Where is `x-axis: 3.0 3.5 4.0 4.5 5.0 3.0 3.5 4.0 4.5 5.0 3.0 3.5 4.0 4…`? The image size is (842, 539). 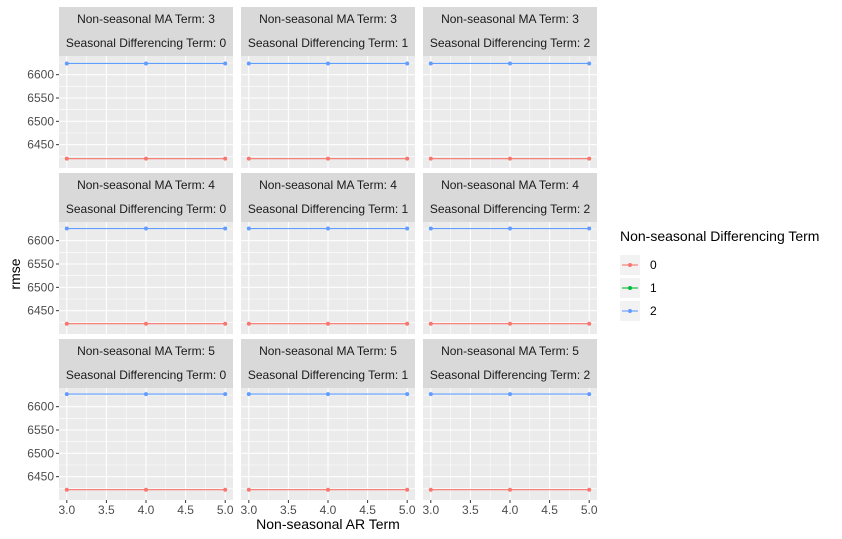
x-axis: 3.0 3.5 4.0 4.5 5.0 3.0 3.5 4.0 4.5 5.0 3.0 3.5 4.0 4… is located at coordinates (328, 508).